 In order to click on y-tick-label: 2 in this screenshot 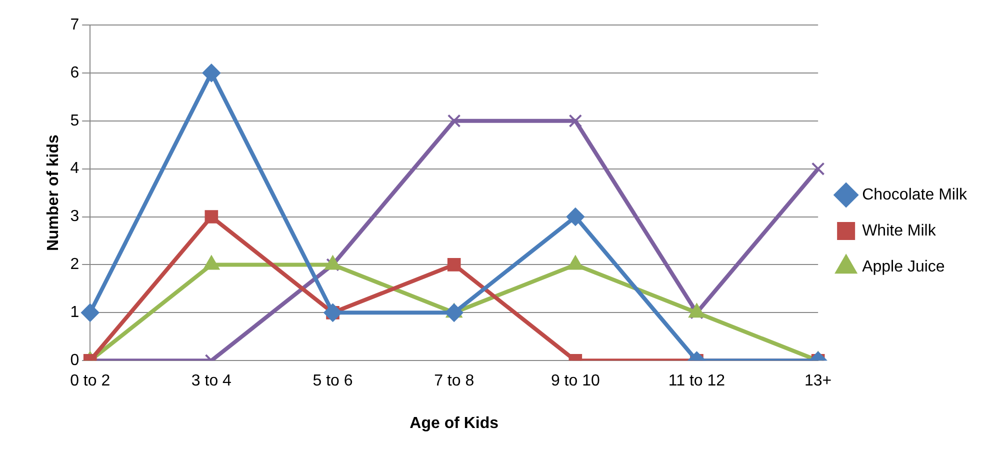, I will do `click(75, 265)`.